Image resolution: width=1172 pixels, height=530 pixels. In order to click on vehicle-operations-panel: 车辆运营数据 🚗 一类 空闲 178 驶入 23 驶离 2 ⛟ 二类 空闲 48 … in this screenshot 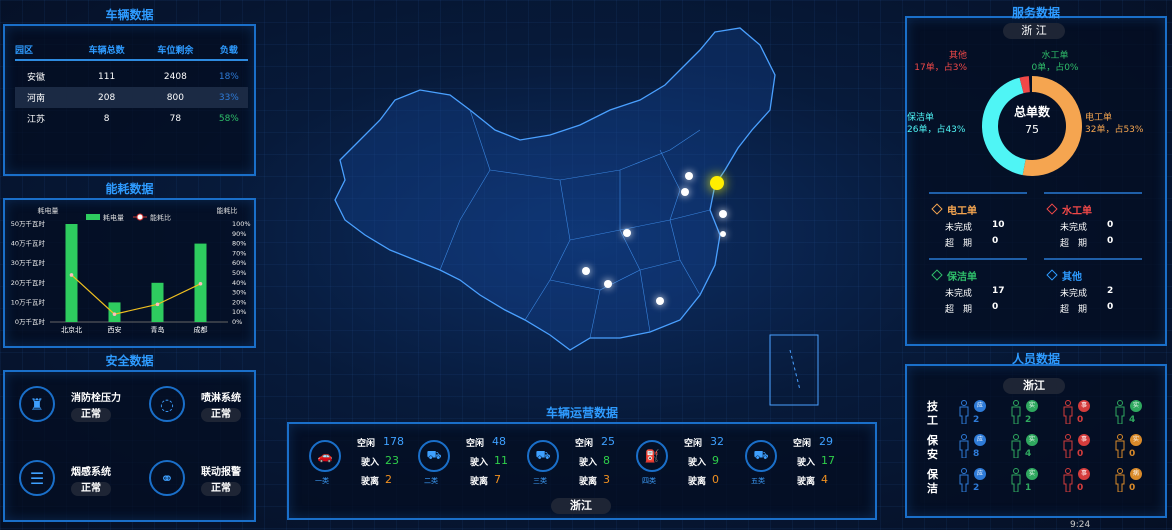, I will do `click(582, 463)`.